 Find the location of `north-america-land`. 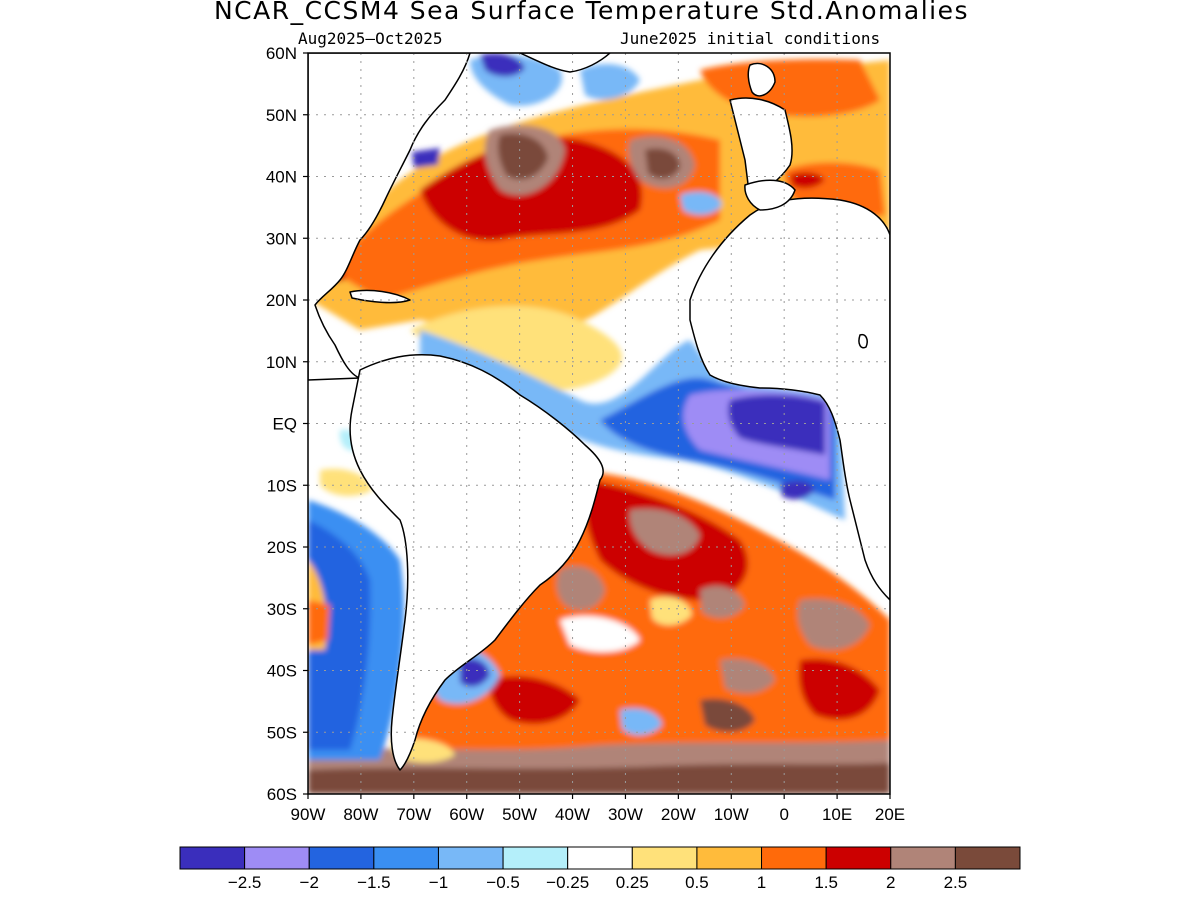

north-america-land is located at coordinates (389, 217).